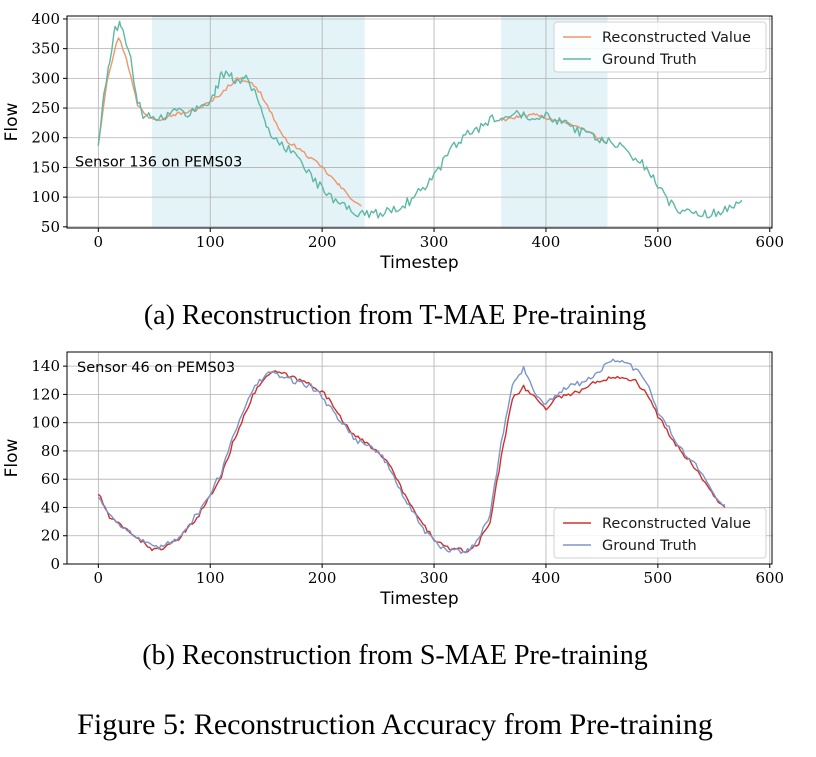 Image resolution: width=816 pixels, height=757 pixels. Describe the element at coordinates (156, 368) in the screenshot. I see `chart-b-annotation: Sensor 46 on PEMS03` at that location.